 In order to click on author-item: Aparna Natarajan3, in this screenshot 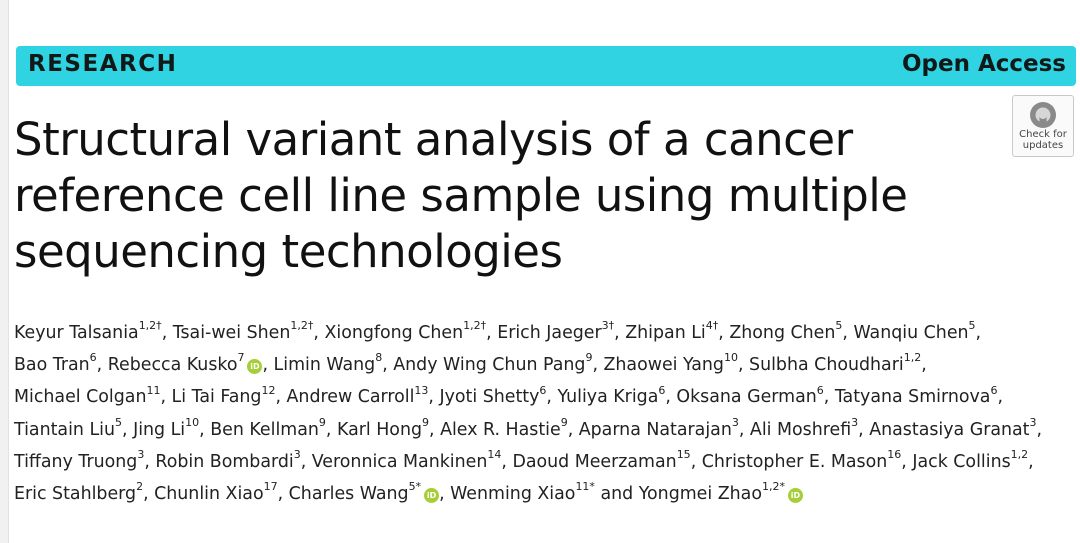, I will do `click(664, 427)`.